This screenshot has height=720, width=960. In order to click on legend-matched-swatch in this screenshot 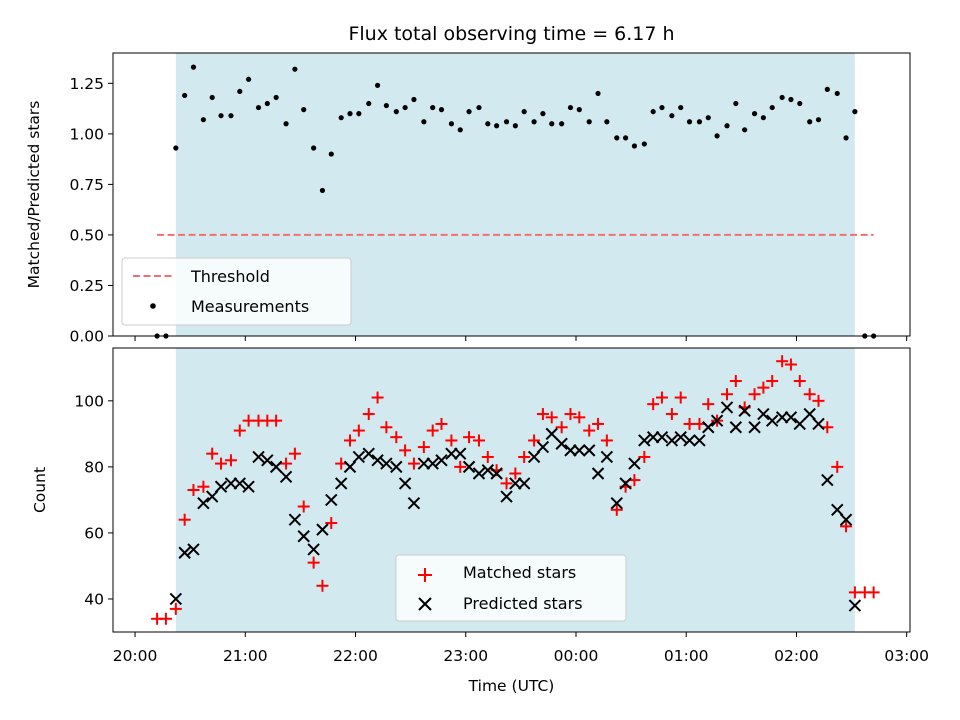, I will do `click(425, 575)`.